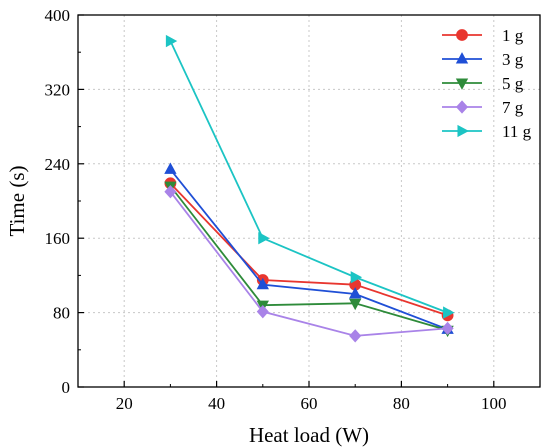  Describe the element at coordinates (401, 403) in the screenshot. I see `x-tick-label: 80` at that location.